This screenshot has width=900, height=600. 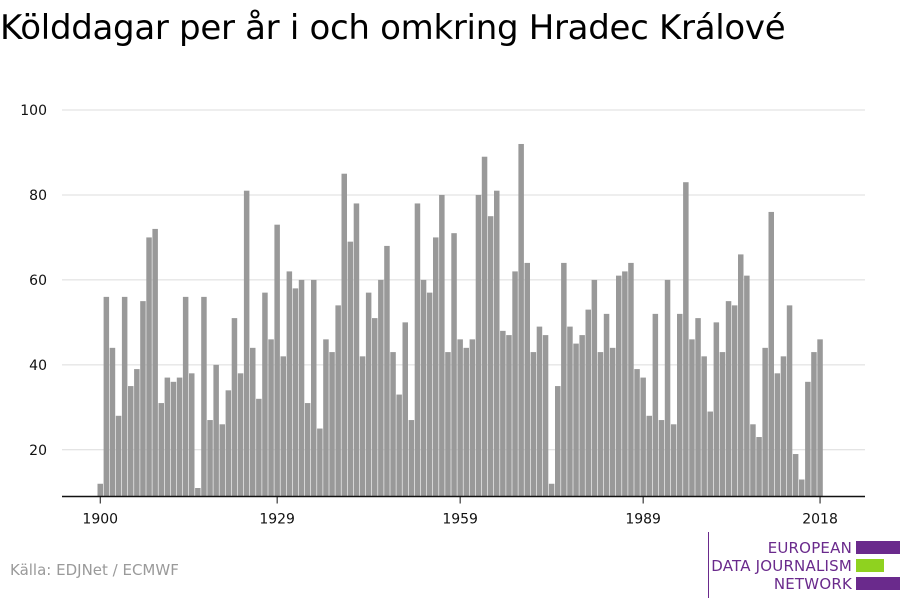 What do you see at coordinates (490, 356) in the screenshot?
I see `bar-1964` at bounding box center [490, 356].